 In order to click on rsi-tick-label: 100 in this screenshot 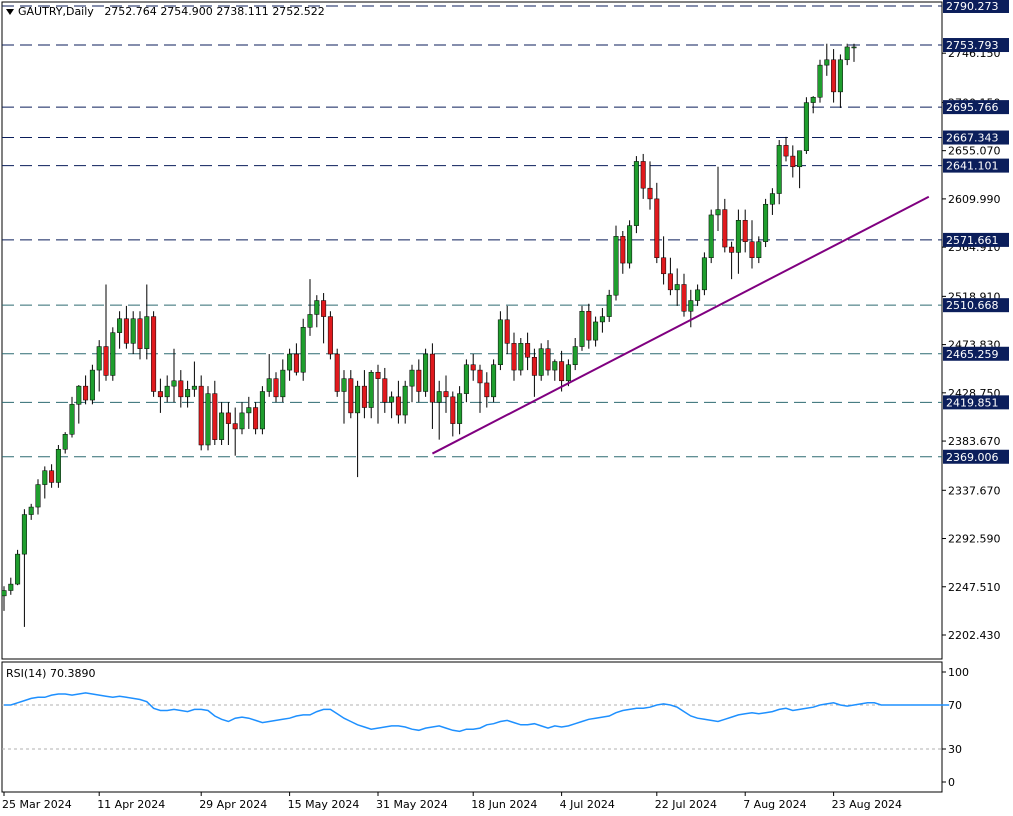, I will do `click(958, 672)`.